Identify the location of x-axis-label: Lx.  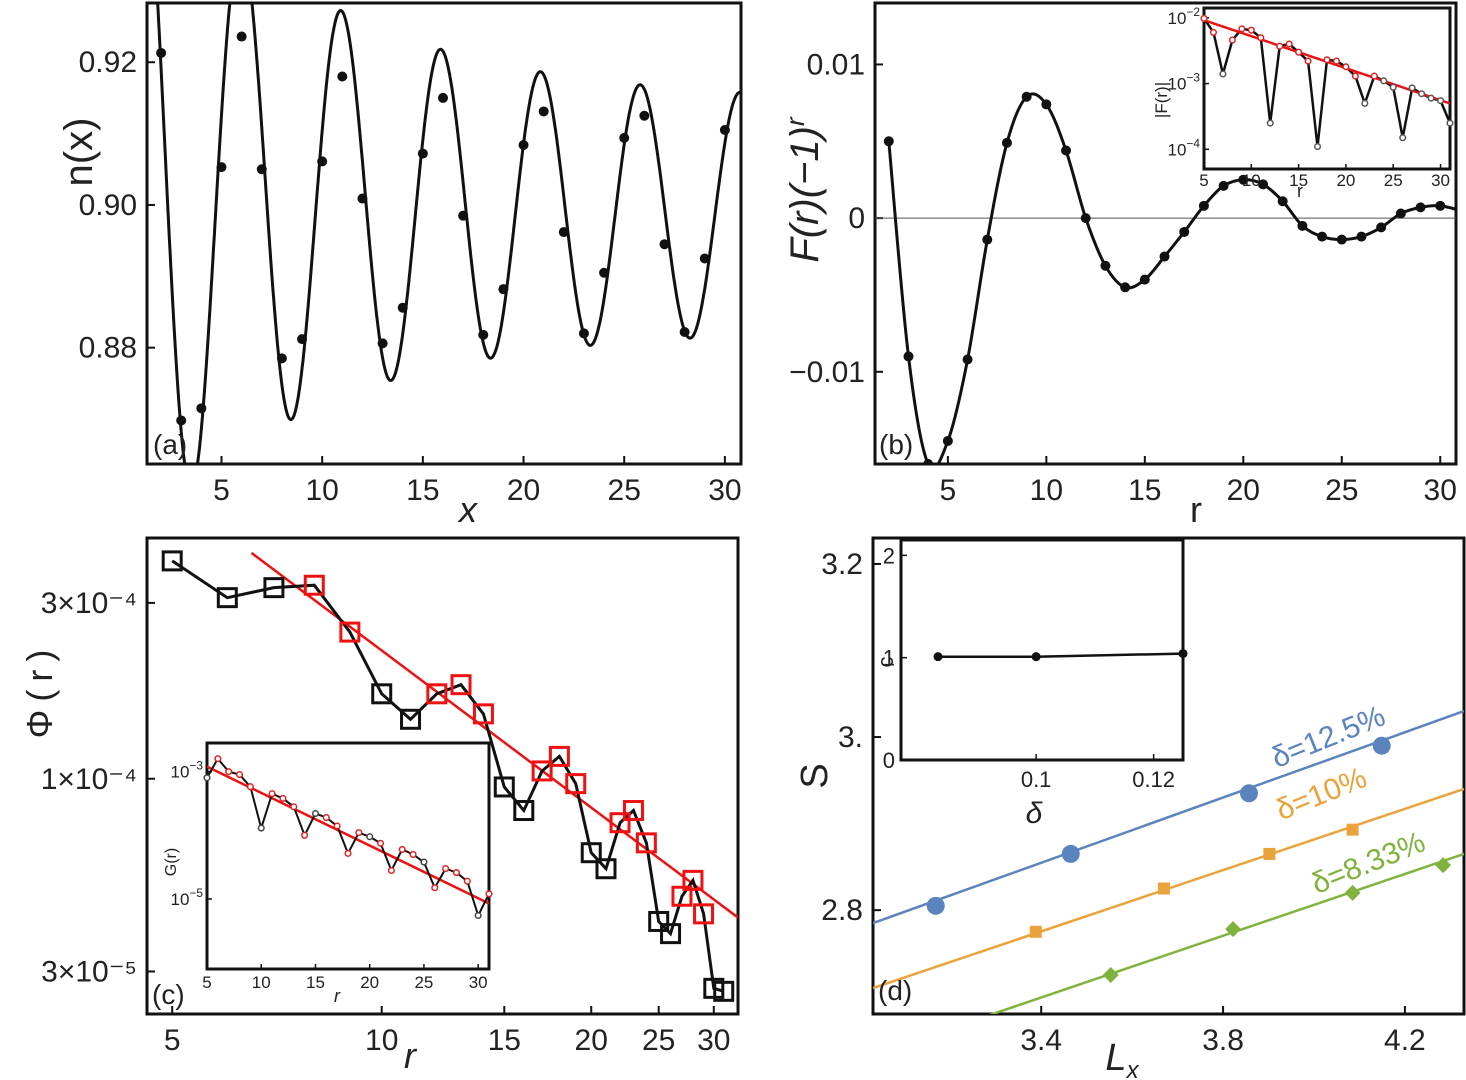
(1122, 1058).